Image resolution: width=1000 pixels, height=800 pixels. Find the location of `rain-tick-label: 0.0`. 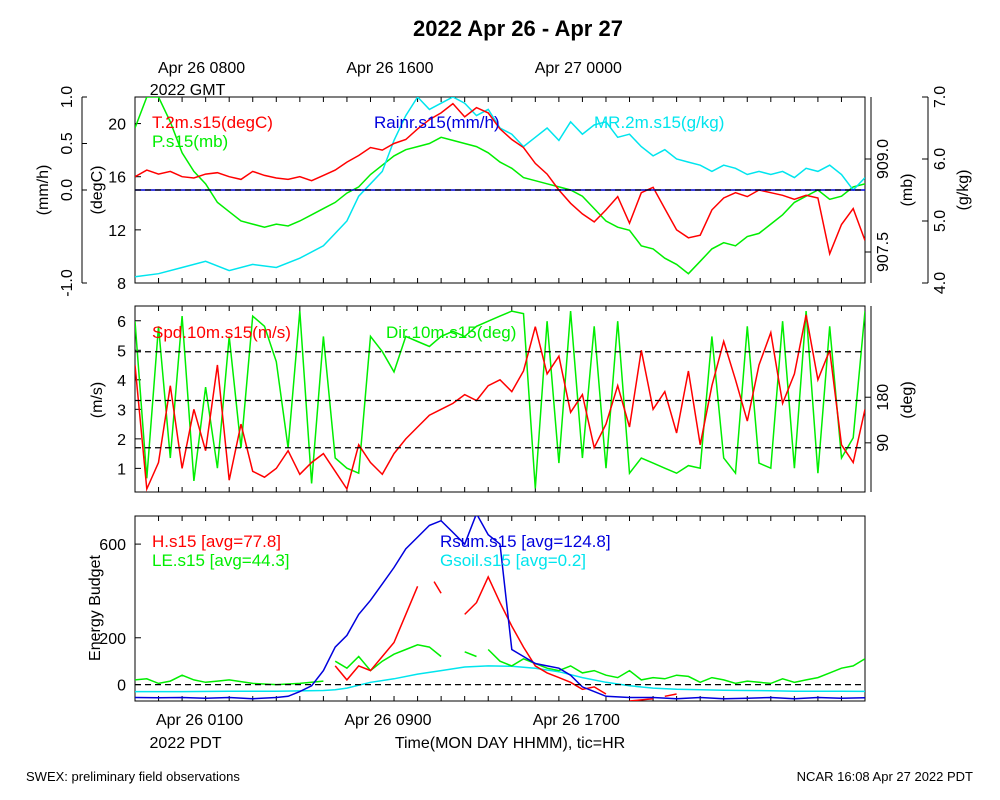

rain-tick-label: 0.0 is located at coordinates (67, 190).